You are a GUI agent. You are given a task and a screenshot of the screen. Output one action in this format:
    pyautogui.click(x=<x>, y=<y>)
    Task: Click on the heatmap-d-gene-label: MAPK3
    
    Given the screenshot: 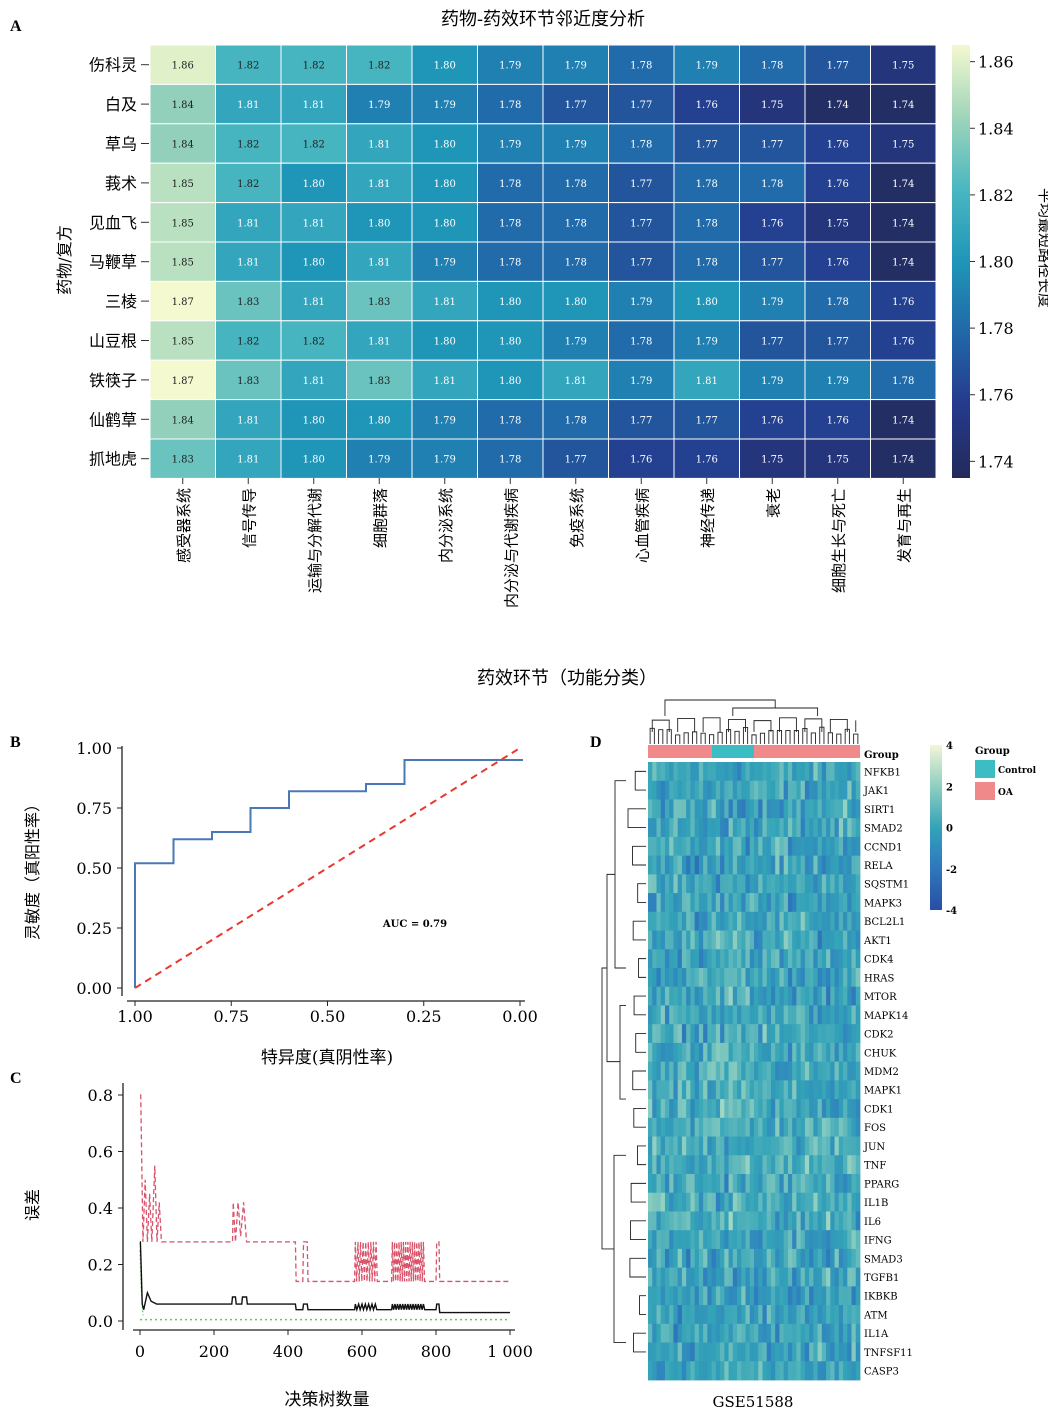 What is the action you would take?
    pyautogui.click(x=883, y=903)
    